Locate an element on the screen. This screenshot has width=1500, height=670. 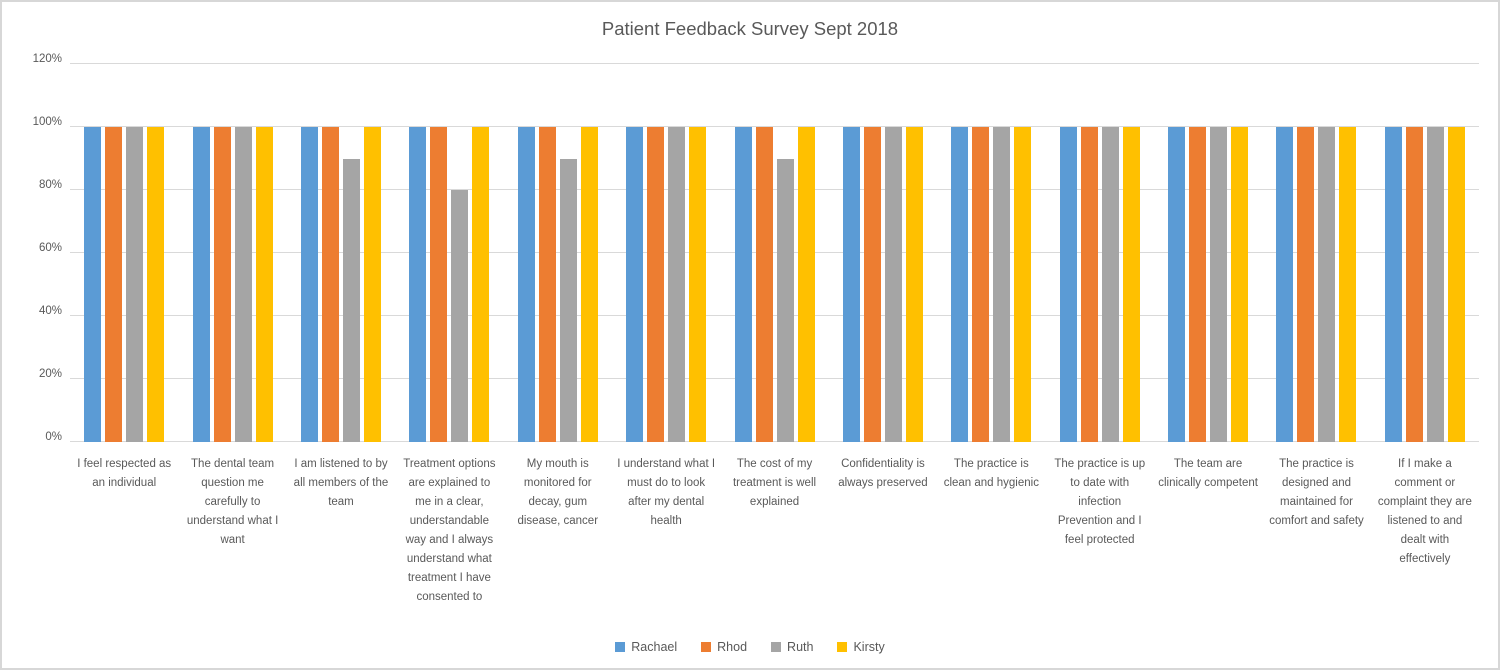
legend-item-ruth: Ruth is located at coordinates (792, 647).